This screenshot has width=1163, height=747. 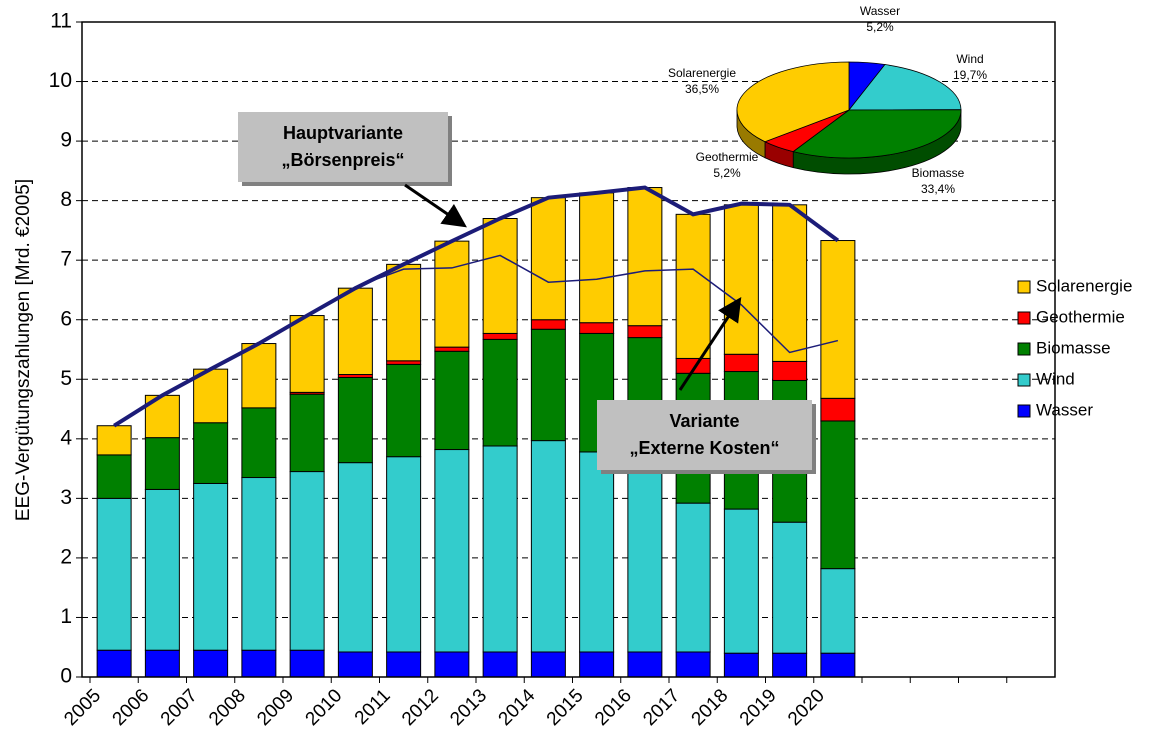 I want to click on pie-label: Geothermie, so click(x=727, y=157).